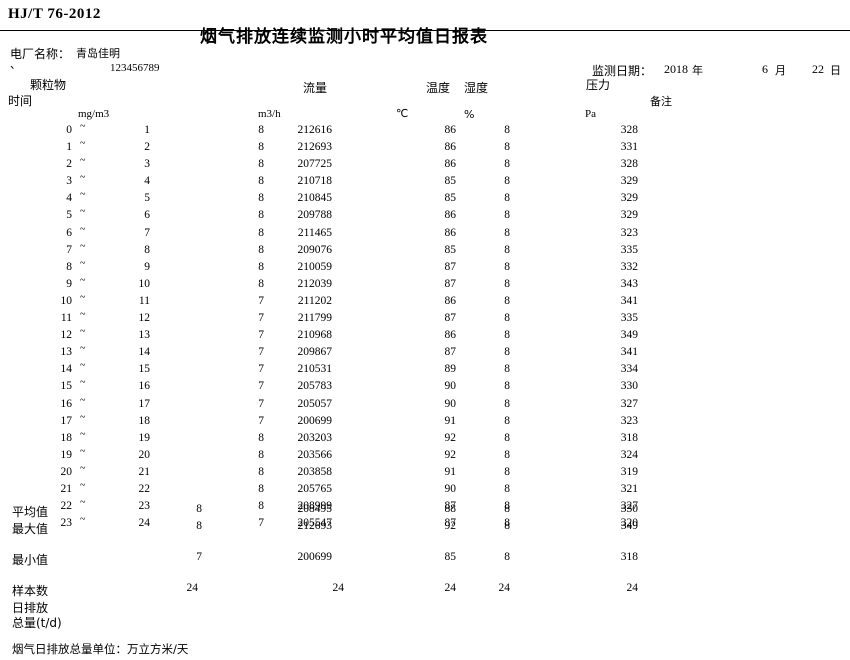 Image resolution: width=850 pixels, height=660 pixels. I want to click on table-row: 5 ~6 8 209788 86 8 329, so click(425, 216).